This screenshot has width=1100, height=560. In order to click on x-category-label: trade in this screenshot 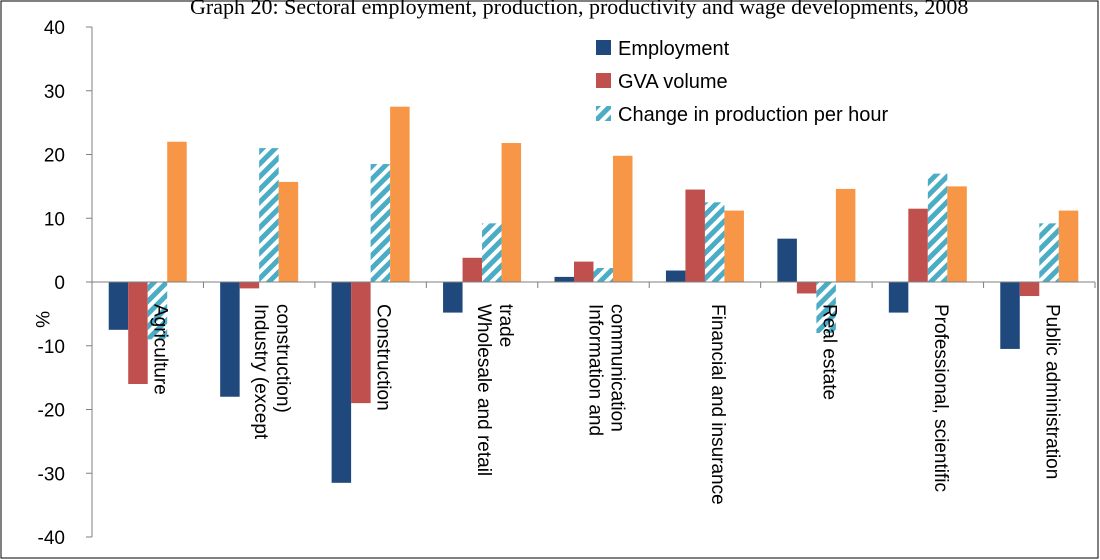, I will do `click(505, 325)`.